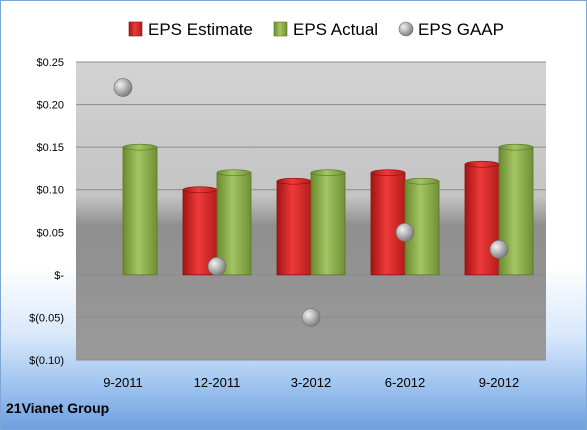 This screenshot has height=430, width=587. What do you see at coordinates (50, 106) in the screenshot?
I see `y-tick-label: $0.20` at bounding box center [50, 106].